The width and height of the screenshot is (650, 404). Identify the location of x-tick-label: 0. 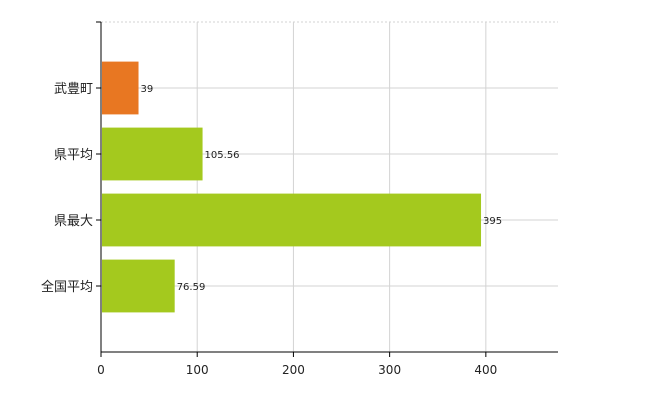
(101, 370).